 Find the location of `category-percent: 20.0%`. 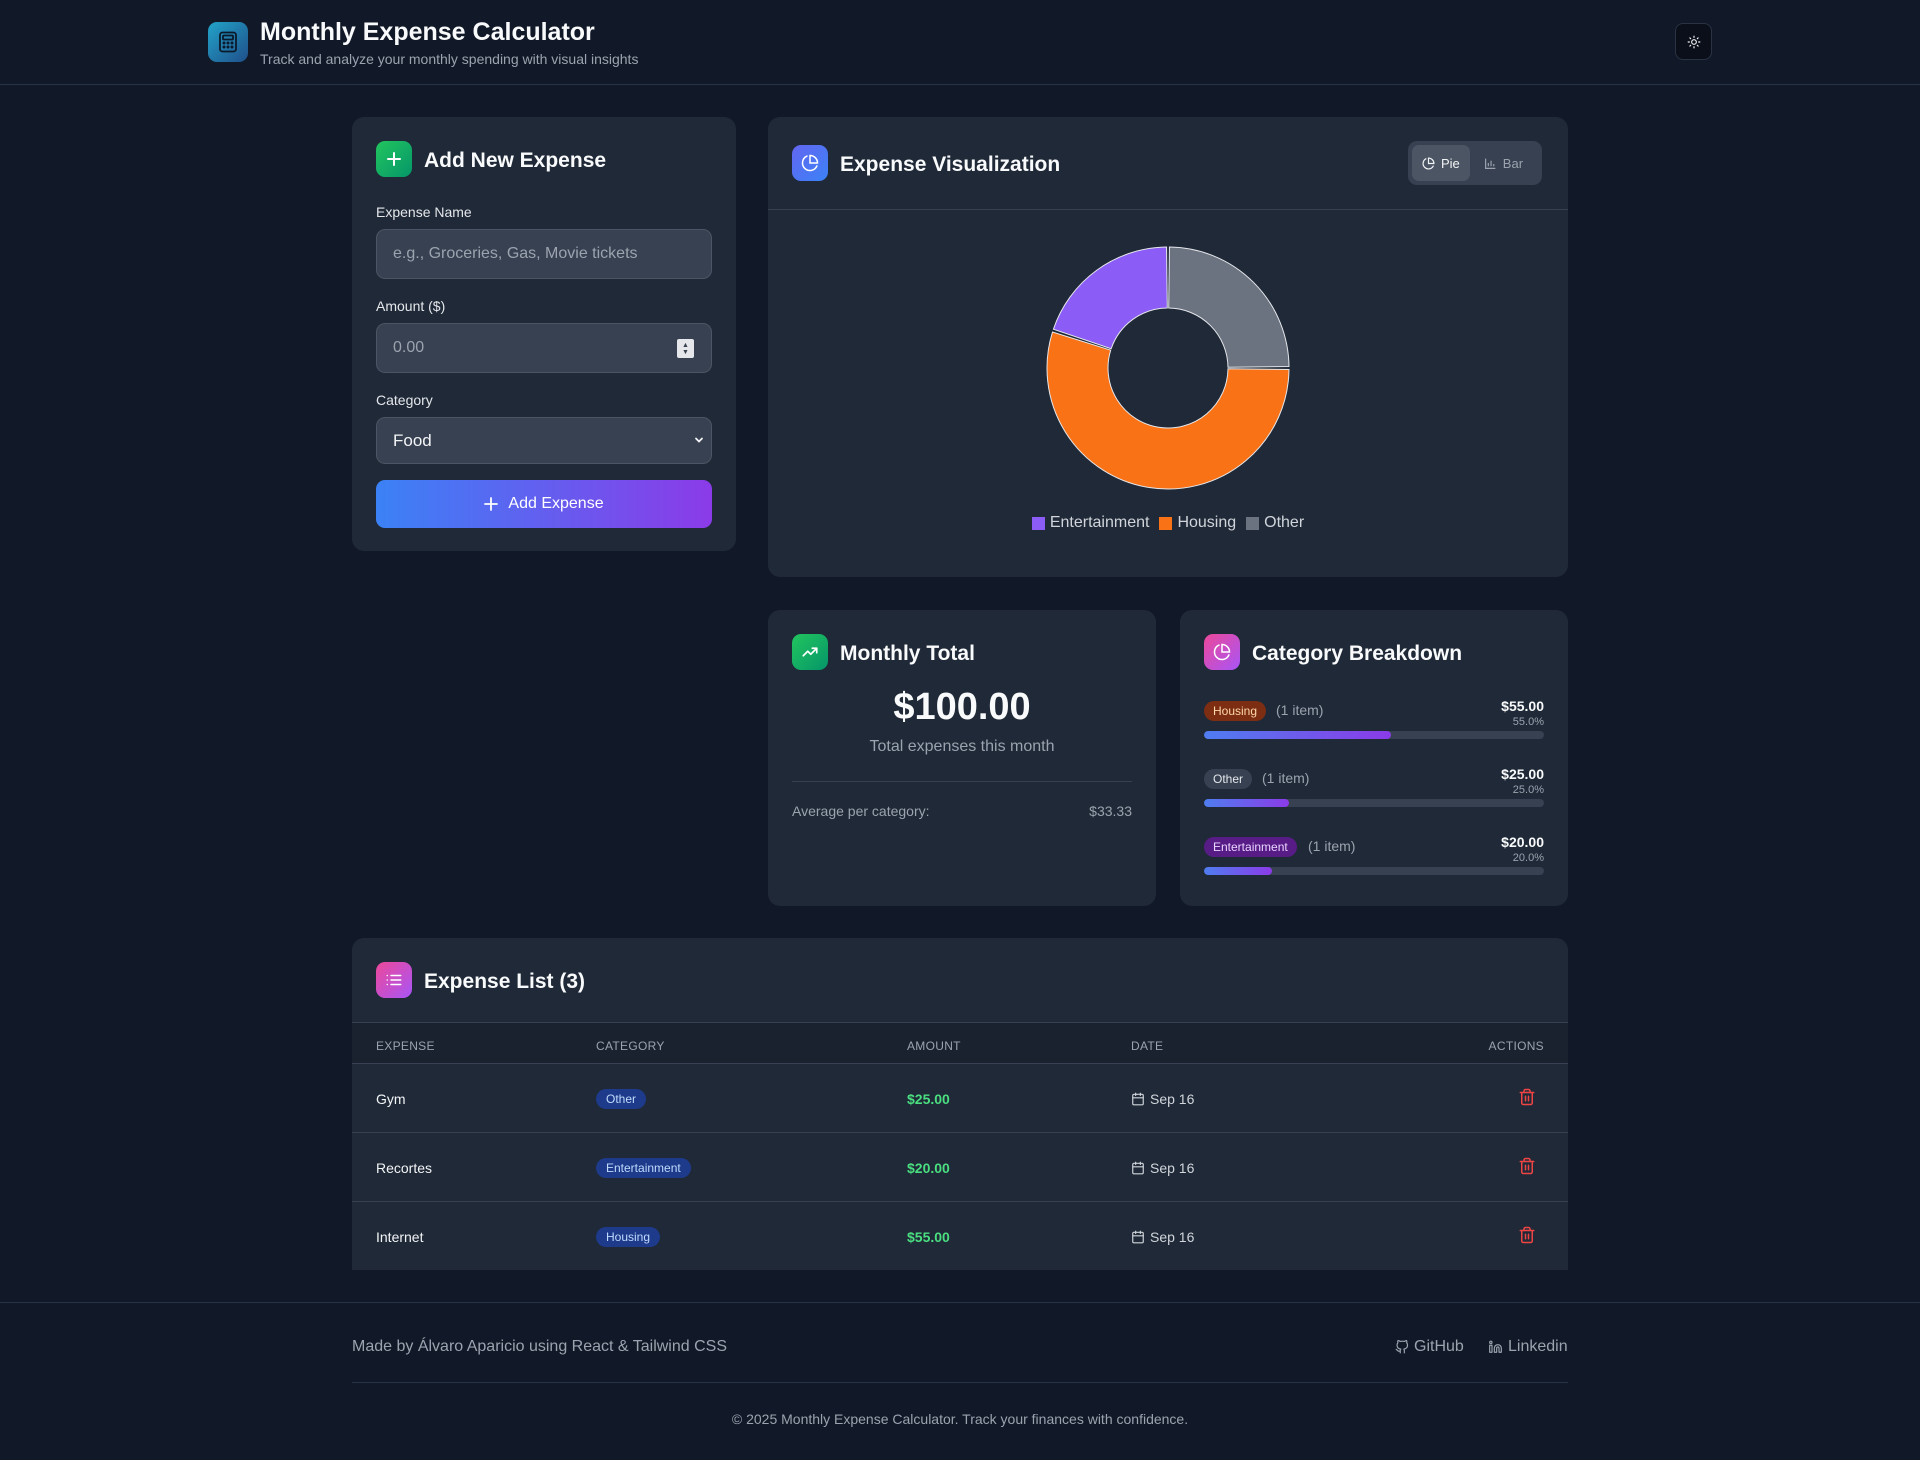

category-percent: 20.0% is located at coordinates (1528, 858).